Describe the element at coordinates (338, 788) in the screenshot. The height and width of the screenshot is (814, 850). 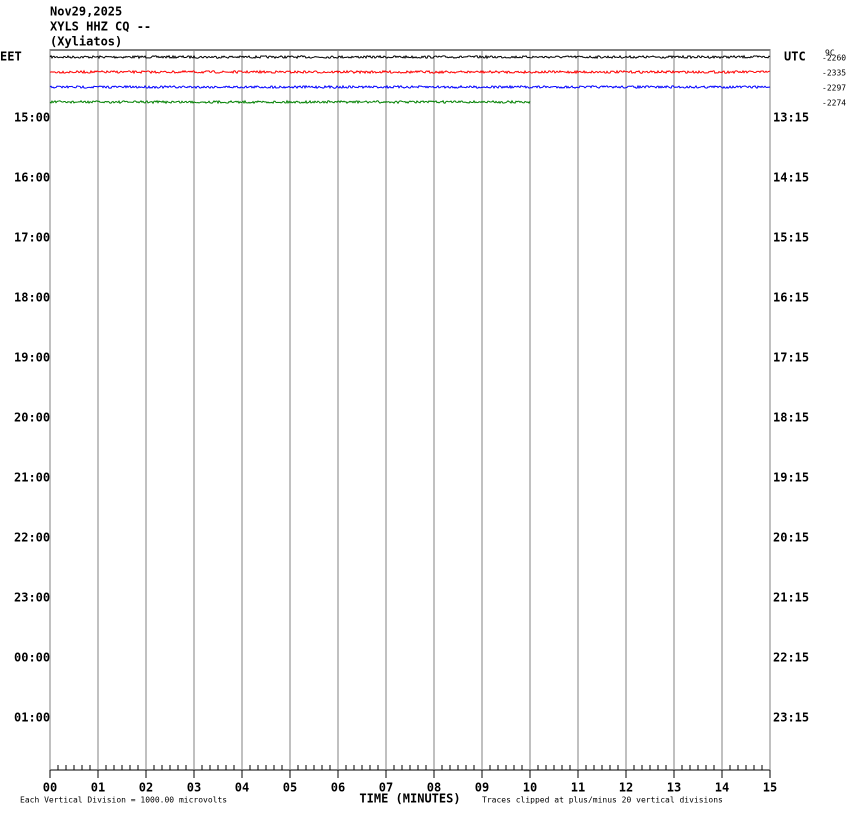
I see `x-tick-label: 06` at that location.